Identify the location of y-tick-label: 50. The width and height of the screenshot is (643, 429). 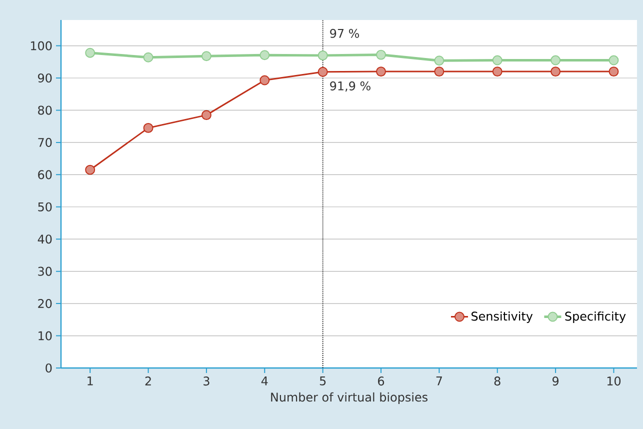
(45, 207).